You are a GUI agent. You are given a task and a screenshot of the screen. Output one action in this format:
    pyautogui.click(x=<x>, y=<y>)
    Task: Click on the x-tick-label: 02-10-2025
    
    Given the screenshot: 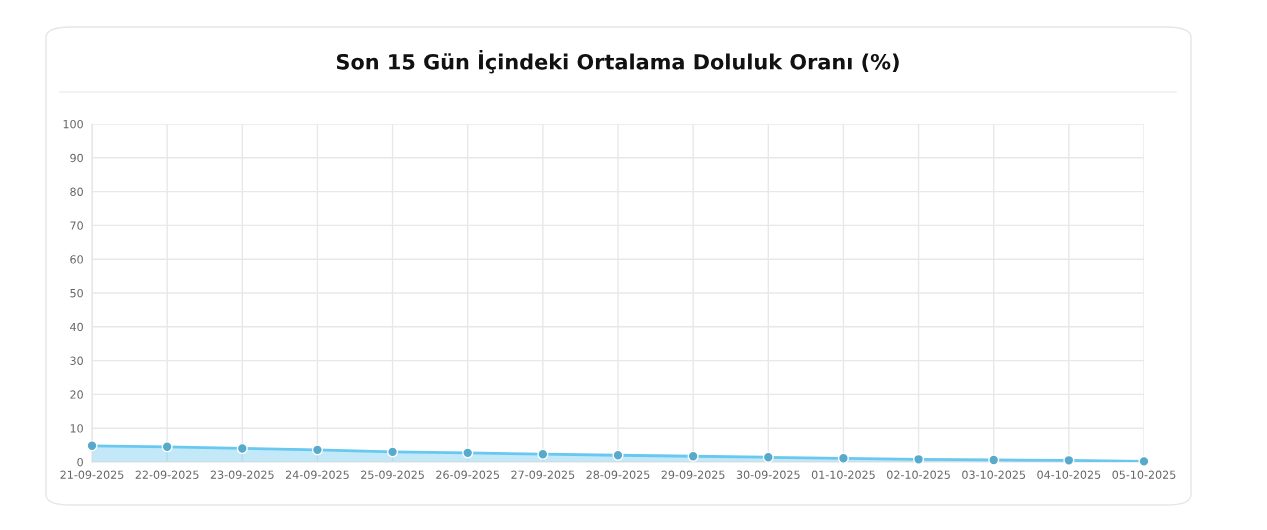 What is the action you would take?
    pyautogui.click(x=918, y=474)
    